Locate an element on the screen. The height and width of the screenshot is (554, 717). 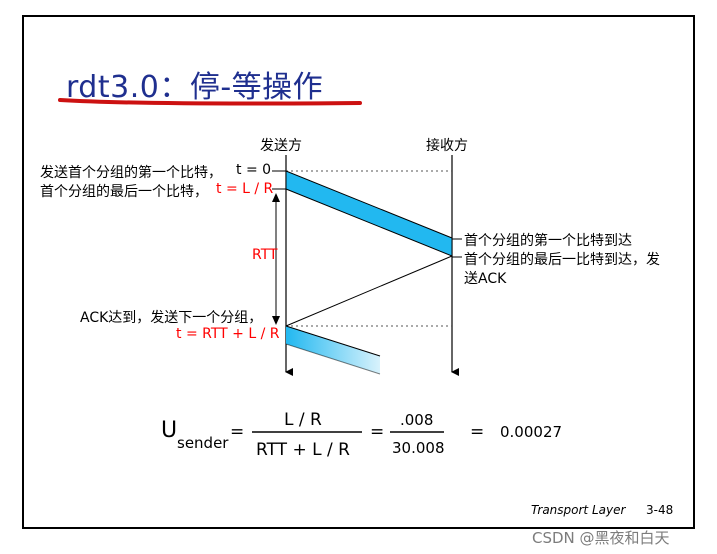
watermark: CSDN @黑夜和白天 is located at coordinates (601, 538).